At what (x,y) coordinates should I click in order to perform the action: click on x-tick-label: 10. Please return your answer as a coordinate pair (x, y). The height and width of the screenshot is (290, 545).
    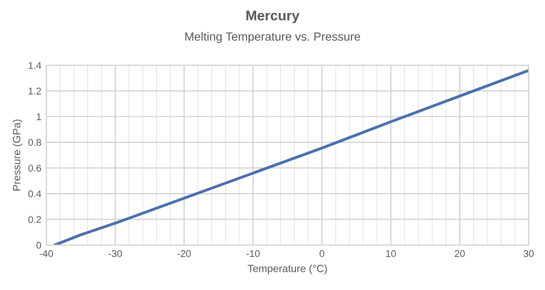
    Looking at the image, I should click on (391, 254).